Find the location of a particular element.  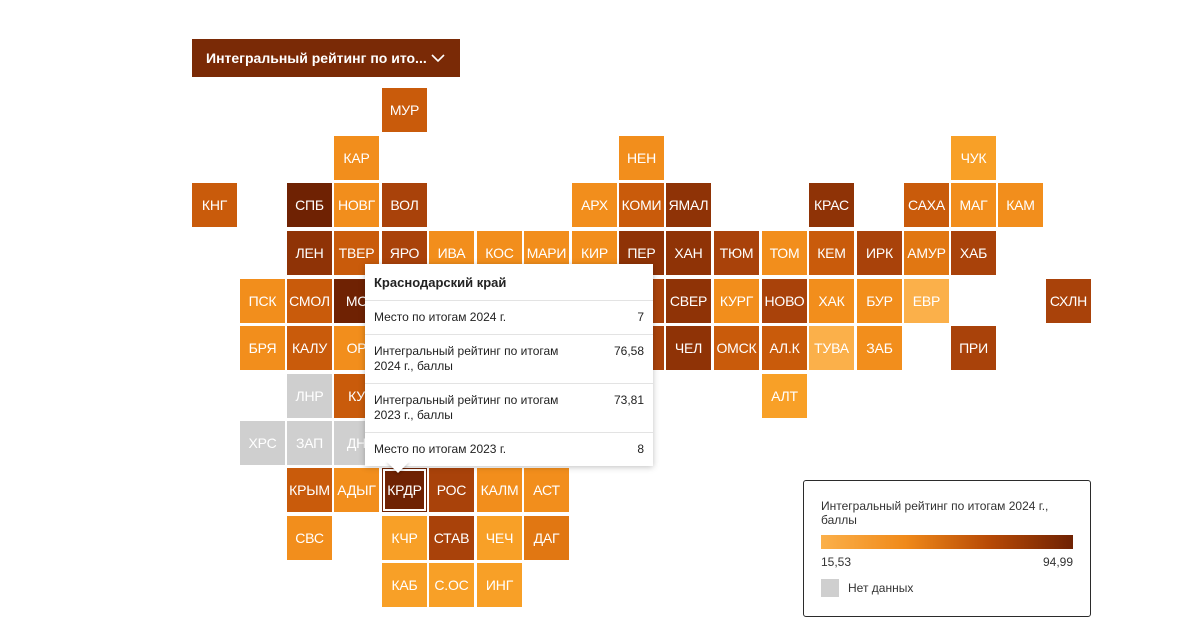

tooltip-row: Место по итогам 2024 г. 7 is located at coordinates (509, 318).